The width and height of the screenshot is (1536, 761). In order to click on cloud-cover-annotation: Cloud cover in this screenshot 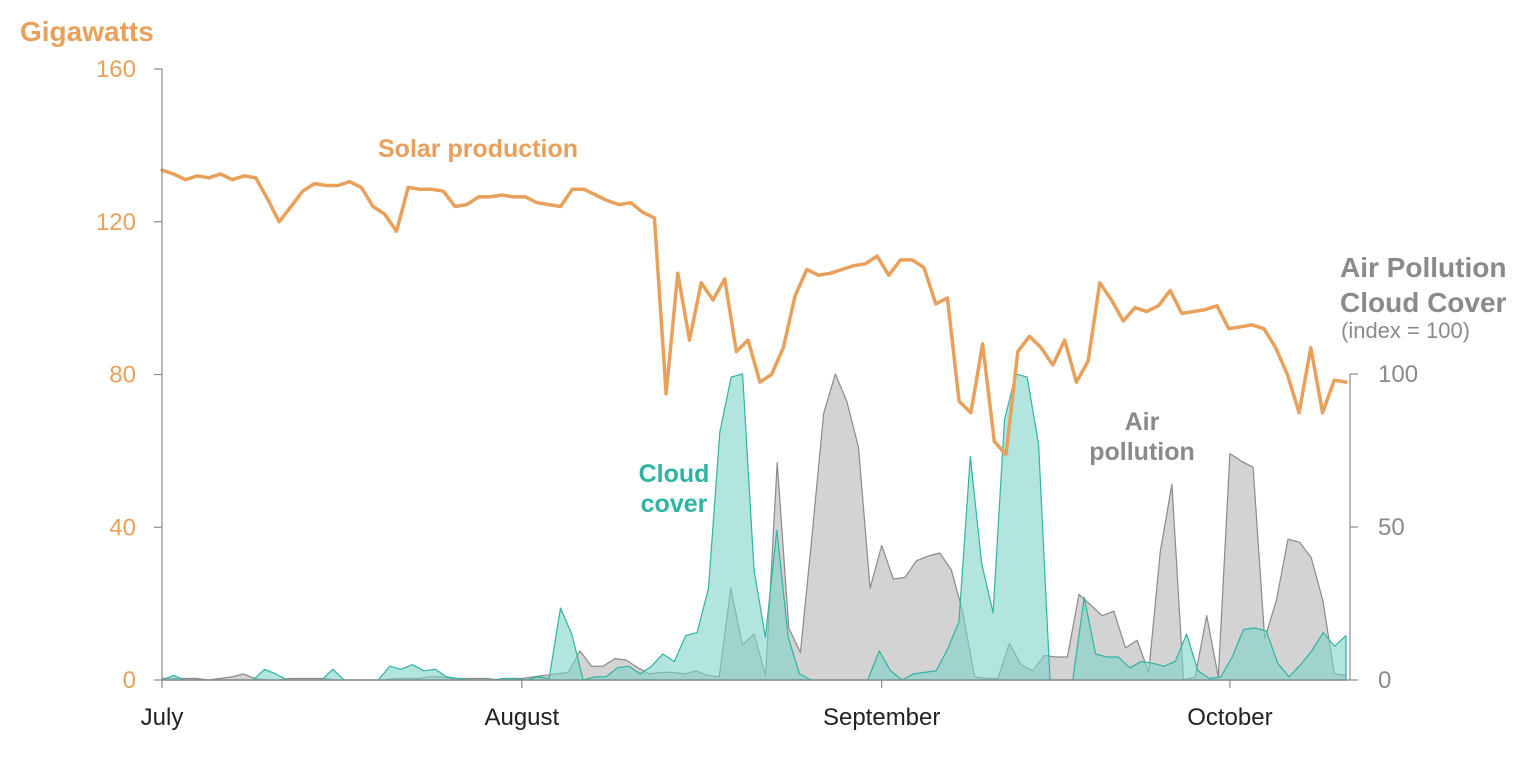, I will do `click(674, 489)`.